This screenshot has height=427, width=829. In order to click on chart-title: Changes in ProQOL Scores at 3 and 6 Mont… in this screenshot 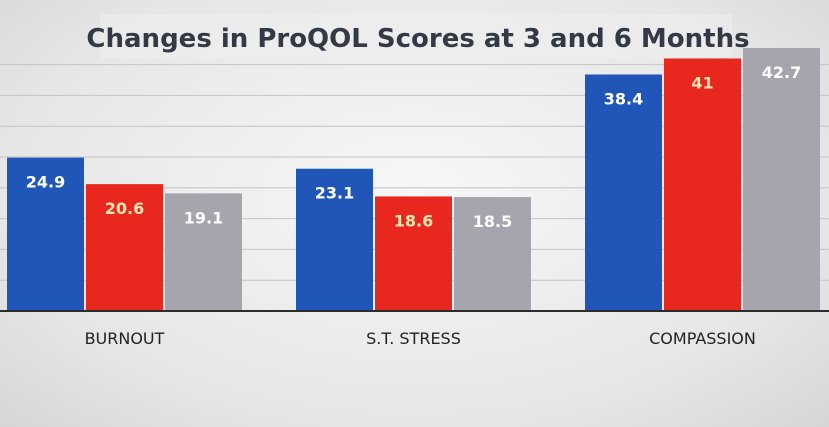, I will do `click(417, 39)`.